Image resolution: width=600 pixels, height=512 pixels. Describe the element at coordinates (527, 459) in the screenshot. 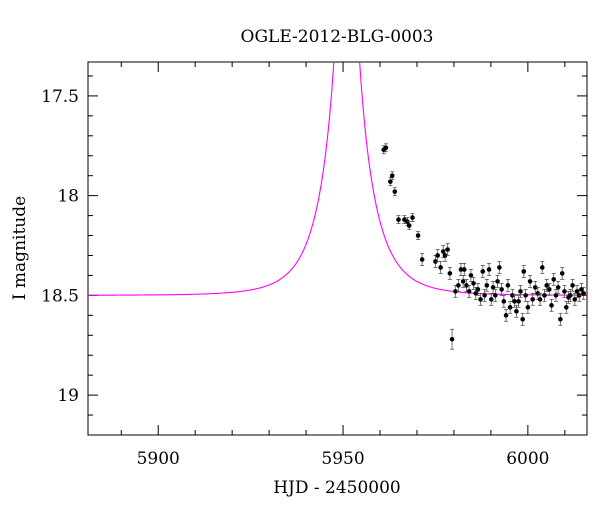

I see `x-tick-label: 6000` at that location.